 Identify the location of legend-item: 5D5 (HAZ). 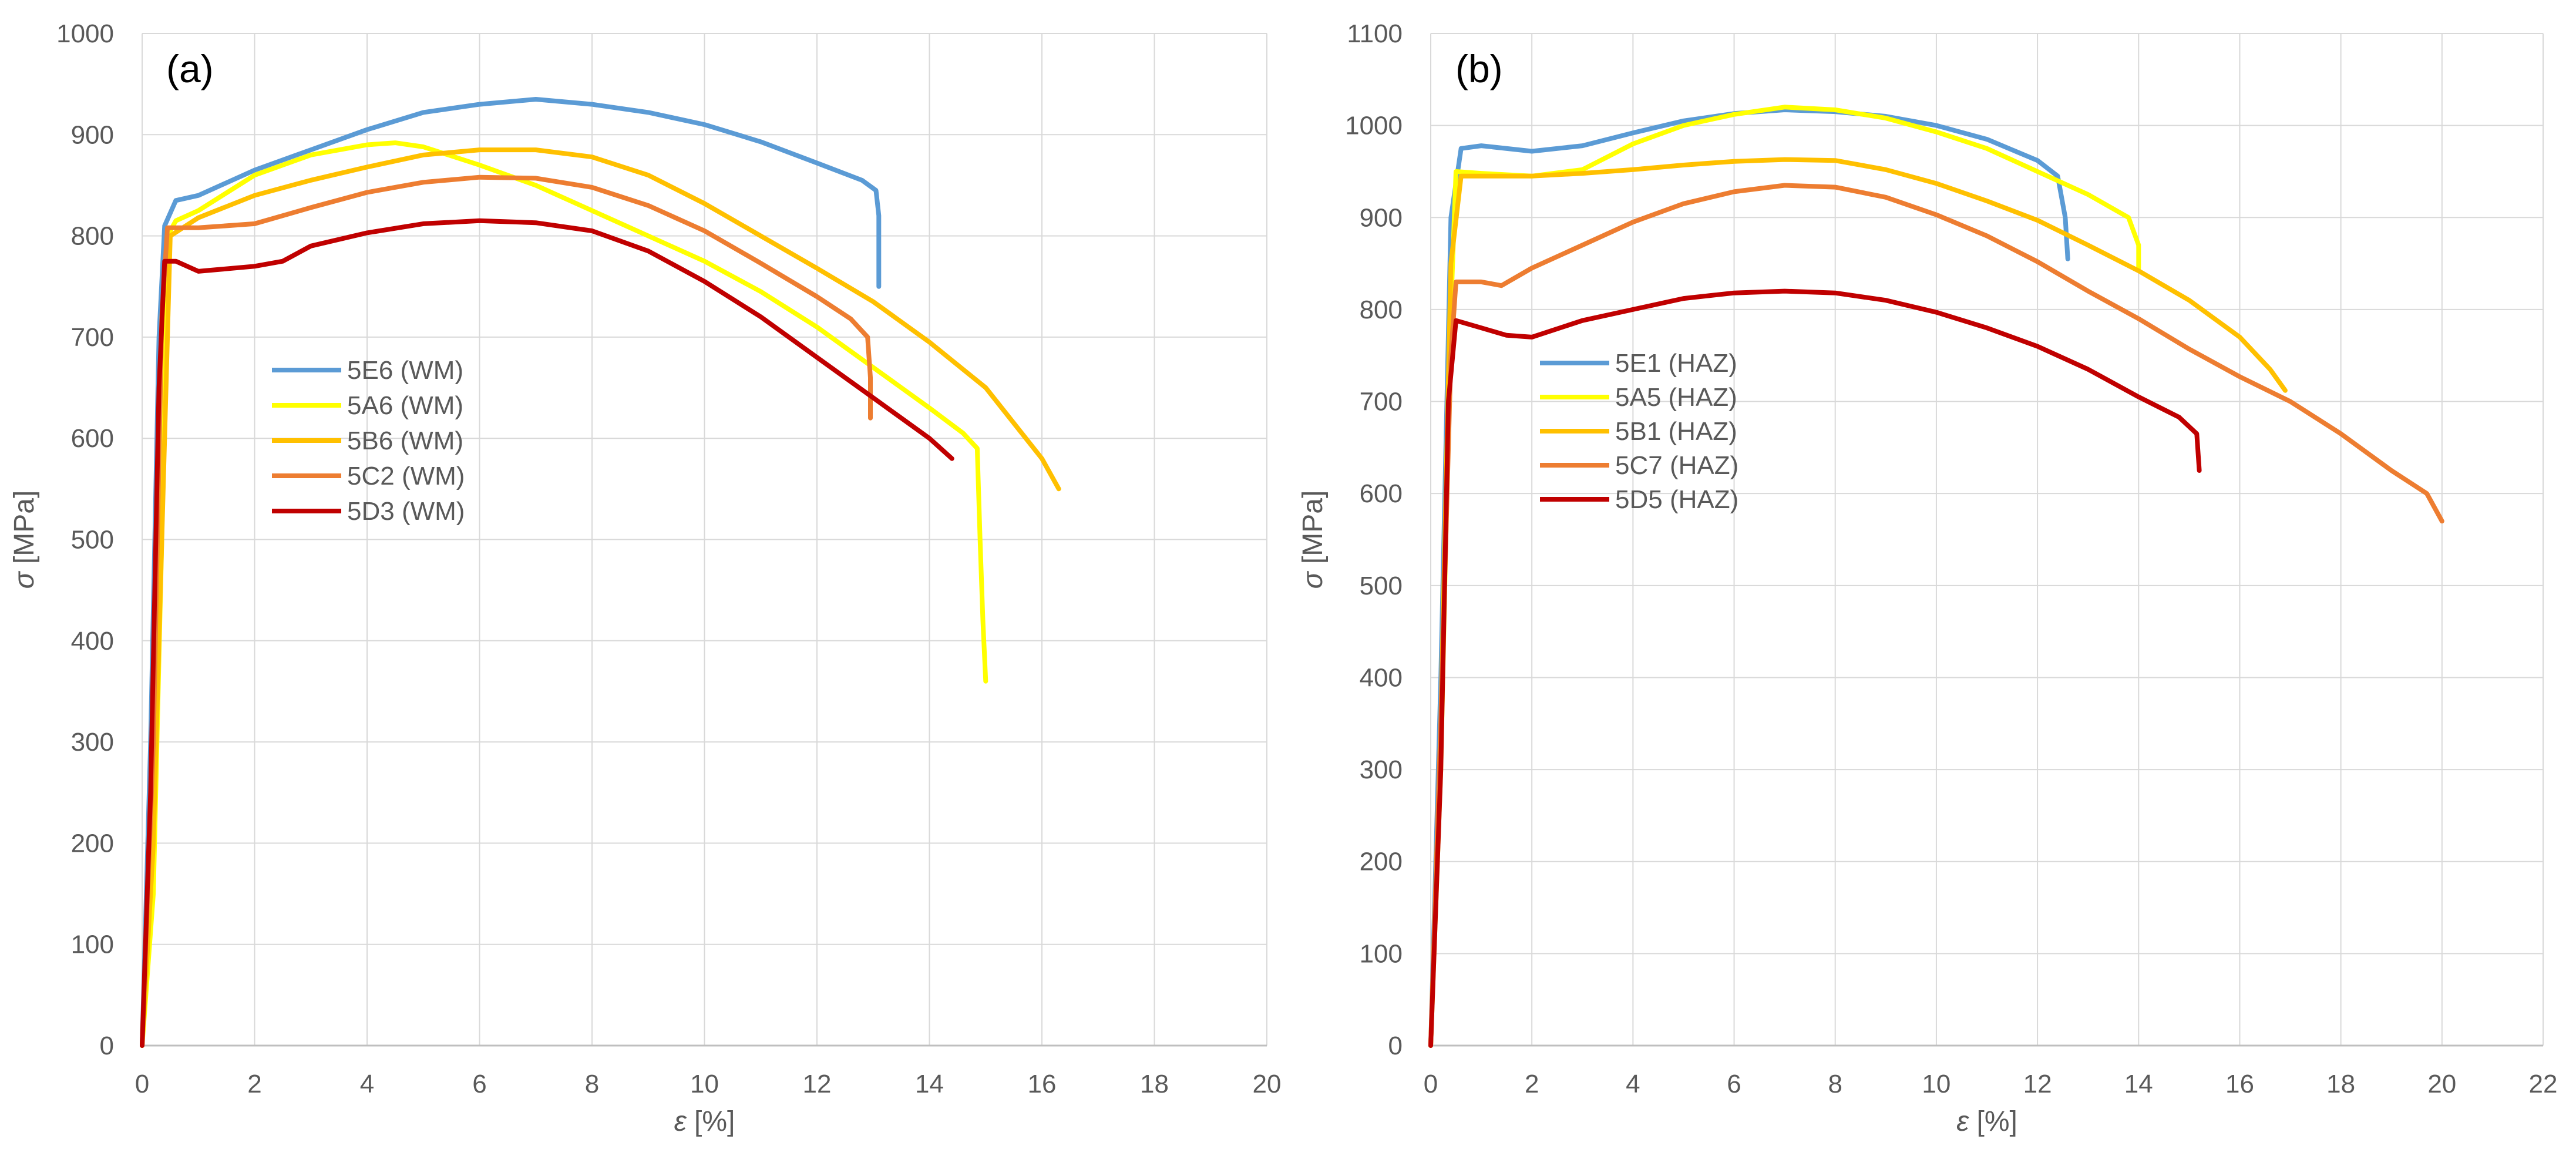
(1639, 500).